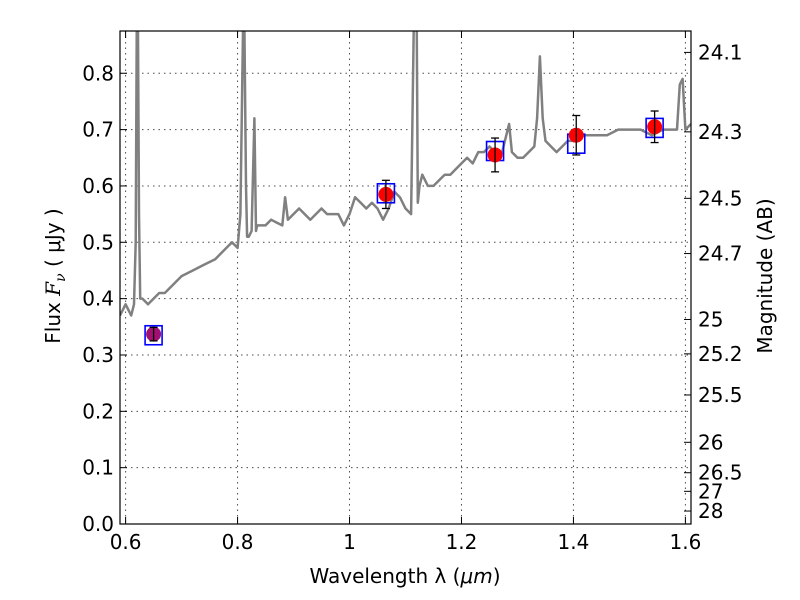  Describe the element at coordinates (98, 524) in the screenshot. I see `y-tick-label: 0.0` at that location.